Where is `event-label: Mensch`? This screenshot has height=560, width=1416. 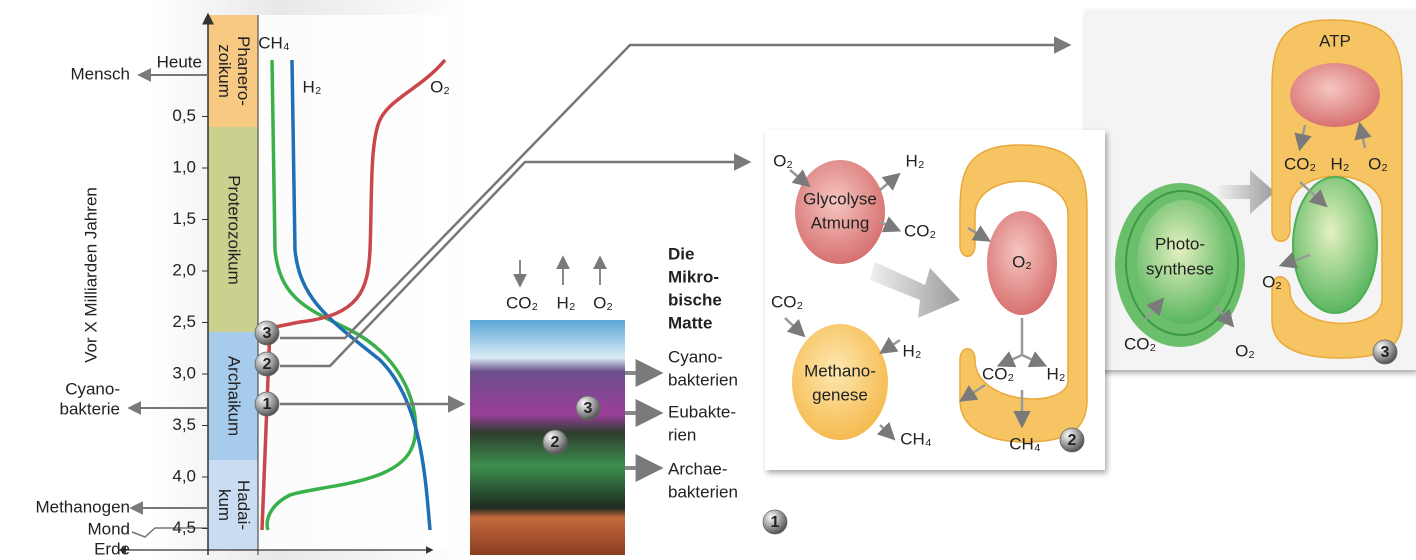 event-label: Mensch is located at coordinates (100, 73).